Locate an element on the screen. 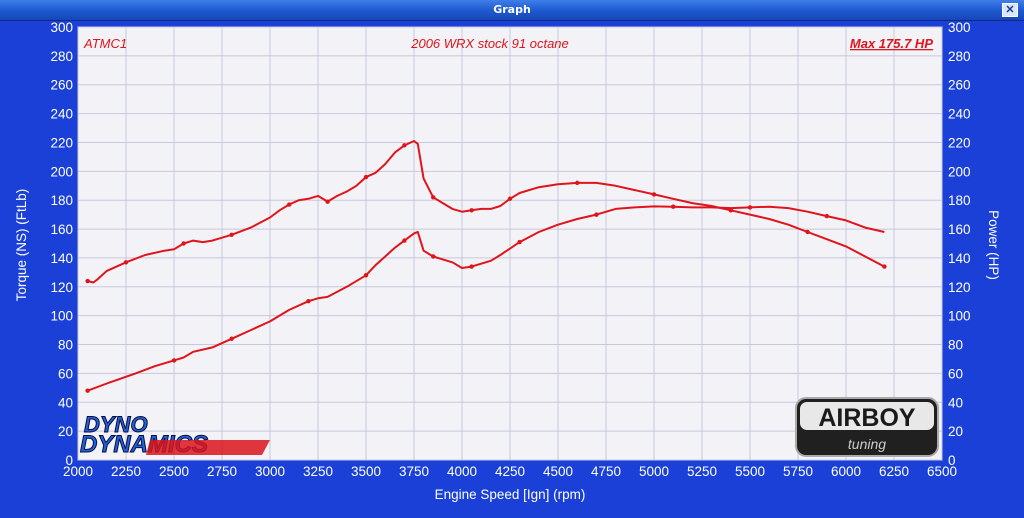 Image resolution: width=1024 pixels, height=518 pixels. logo-top is located at coordinates (867, 416).